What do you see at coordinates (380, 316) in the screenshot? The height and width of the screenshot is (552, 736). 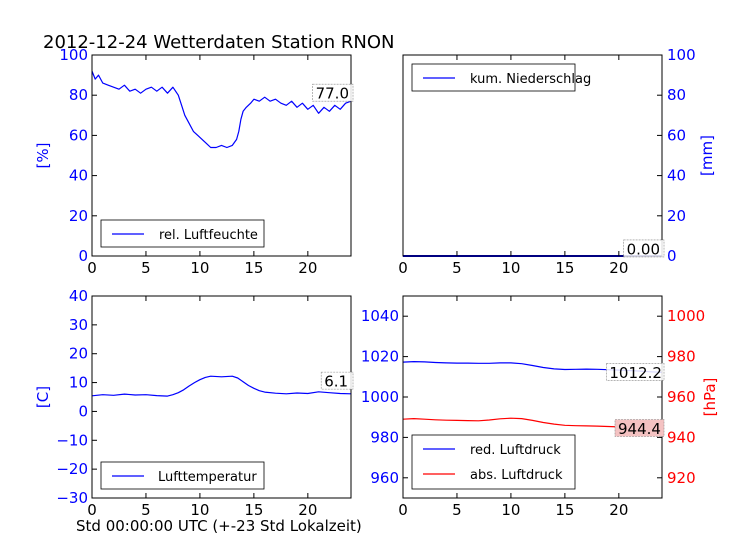 I see `y-tick-label: 1040` at bounding box center [380, 316].